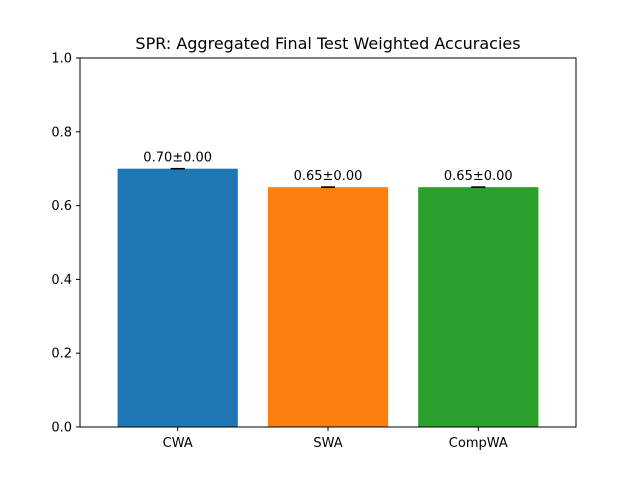 This screenshot has height=480, width=640. What do you see at coordinates (61, 354) in the screenshot?
I see `y-tick-label-1: 0.2` at bounding box center [61, 354].